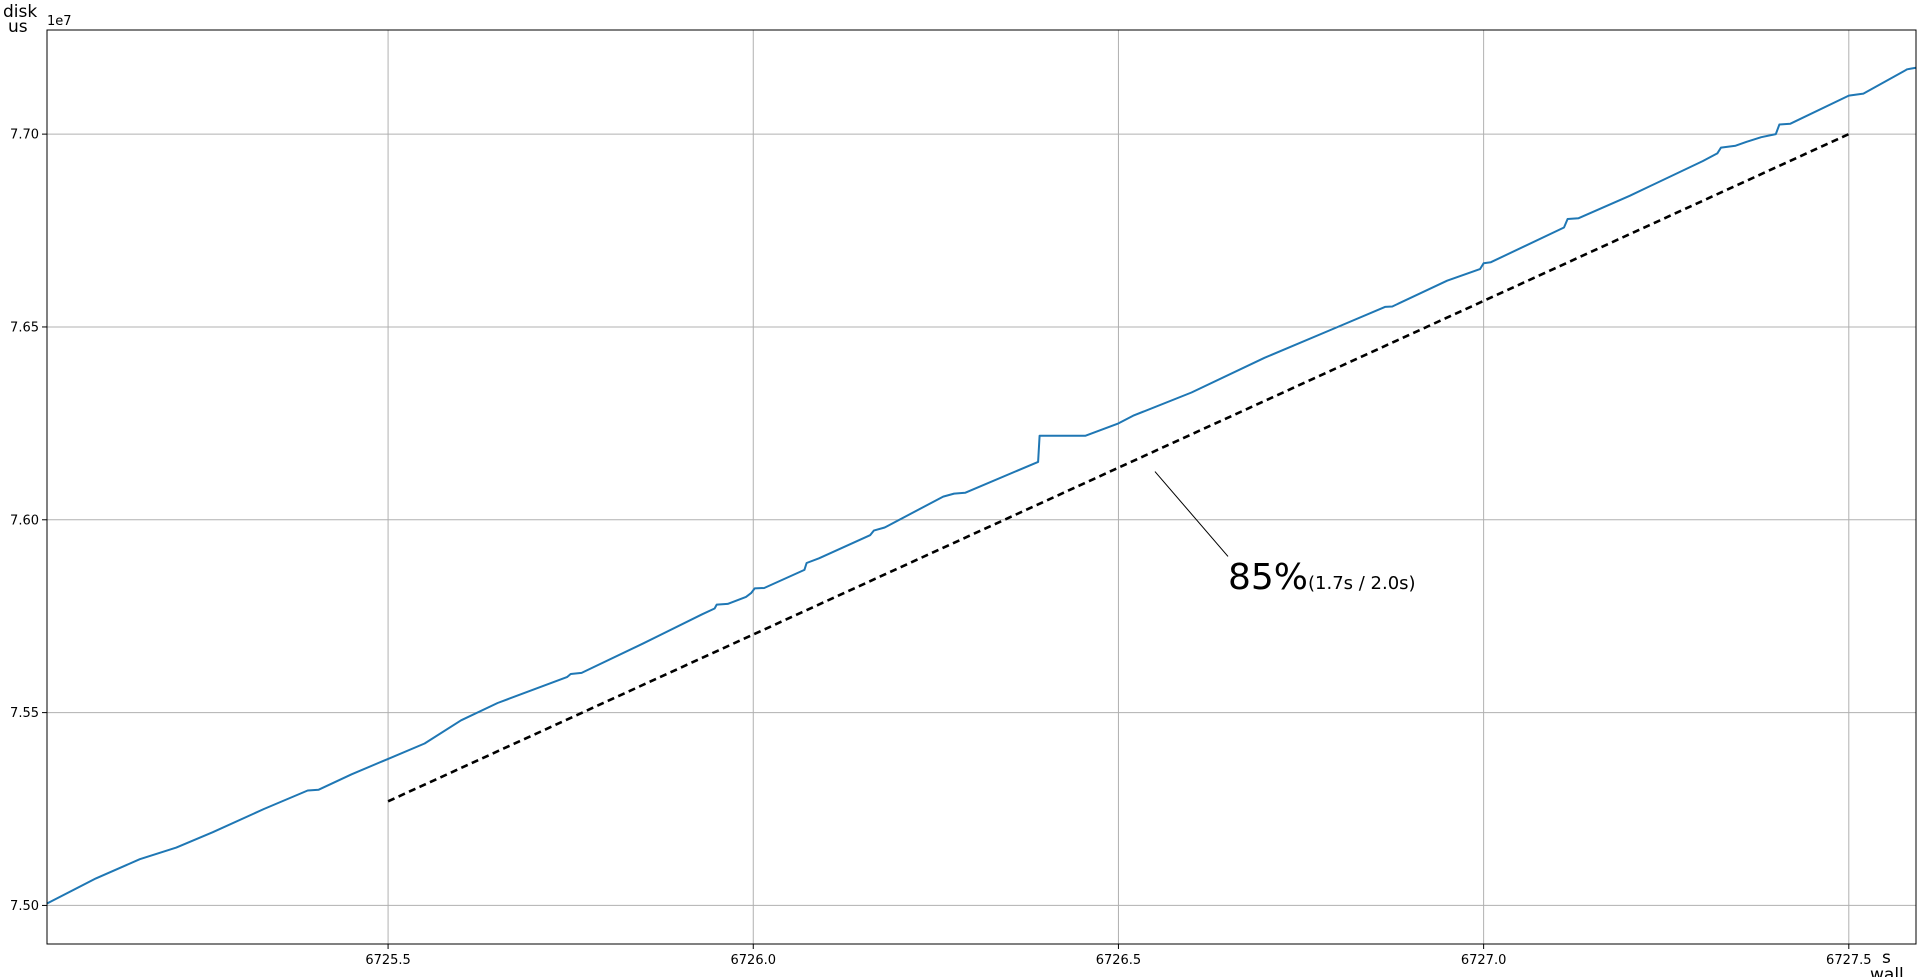 This screenshot has width=1920, height=977. What do you see at coordinates (1268, 577) in the screenshot?
I see `annotation-percent: 85%` at bounding box center [1268, 577].